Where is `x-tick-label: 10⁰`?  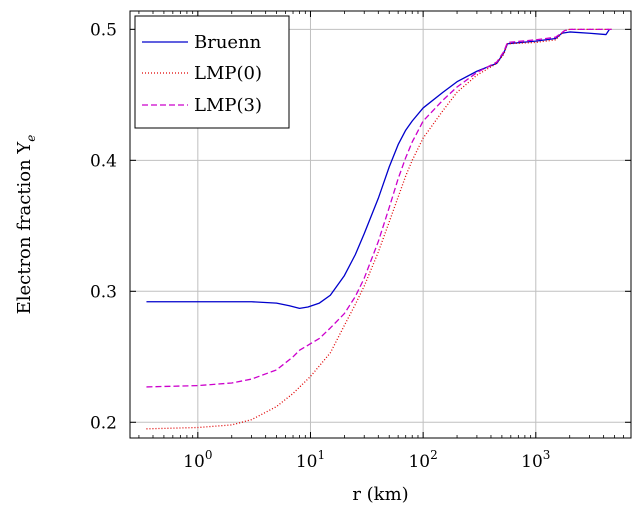 x-tick-label: 10⁰ is located at coordinates (197, 460).